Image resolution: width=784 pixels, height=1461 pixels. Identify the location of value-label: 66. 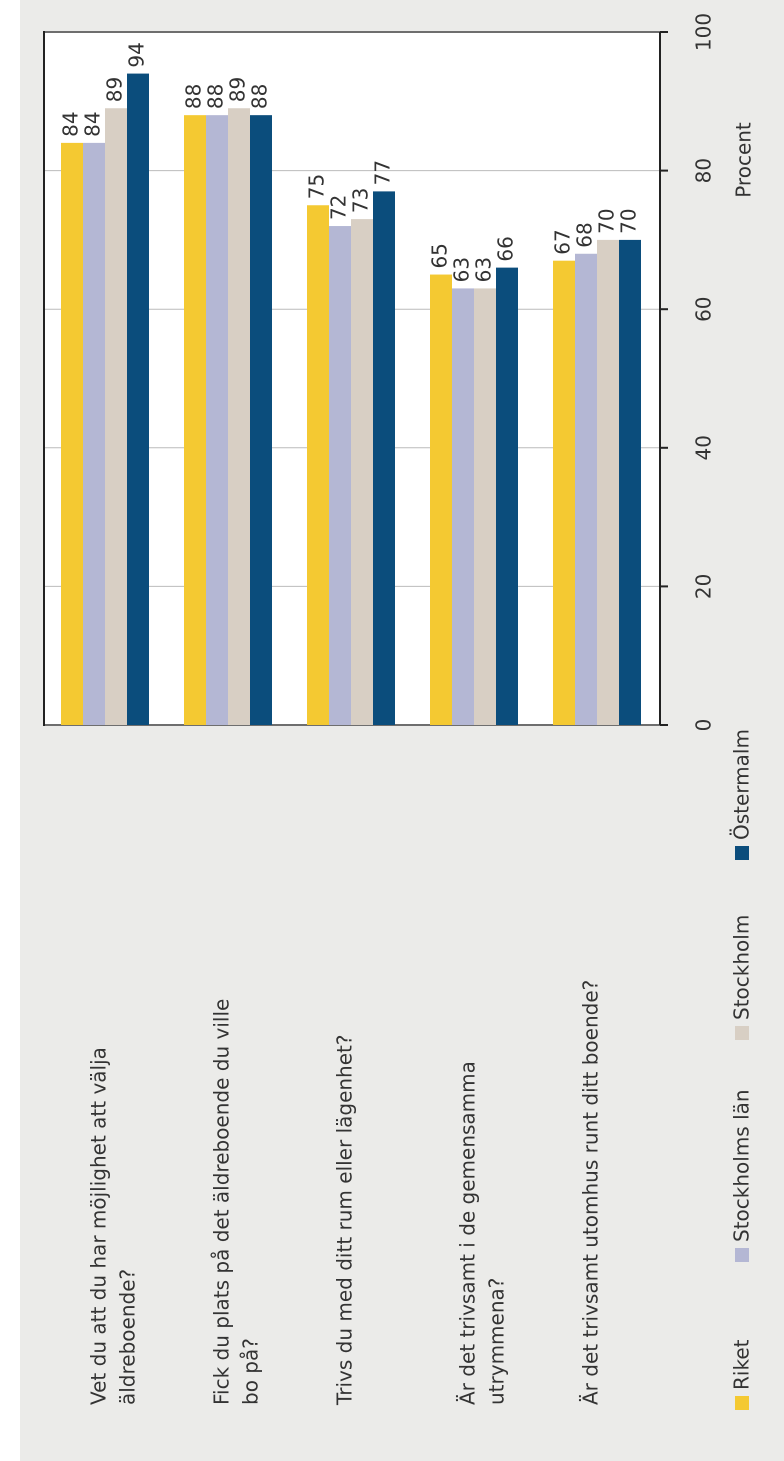
(506, 248).